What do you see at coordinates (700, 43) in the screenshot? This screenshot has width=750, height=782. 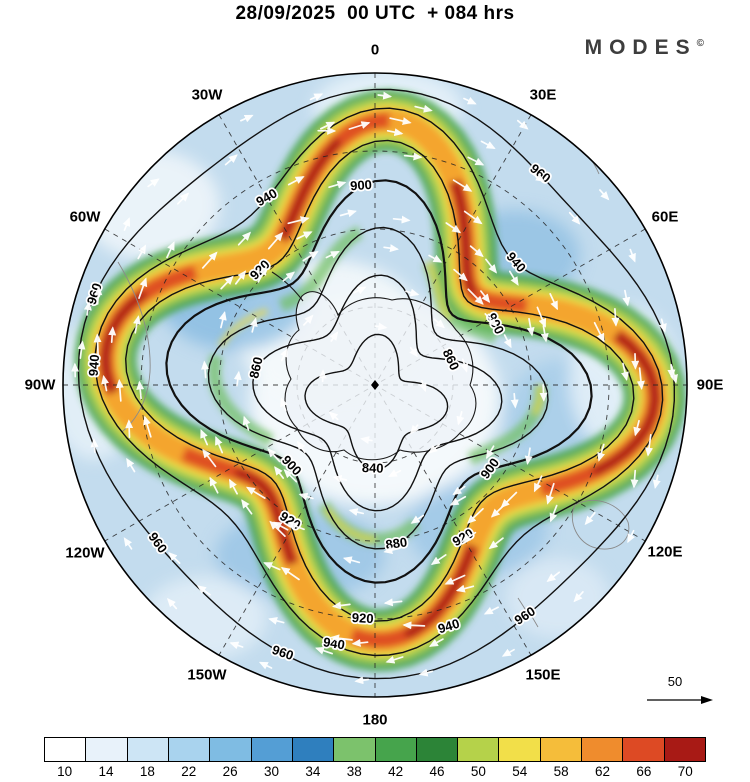 I see `copyright-mark: ©` at bounding box center [700, 43].